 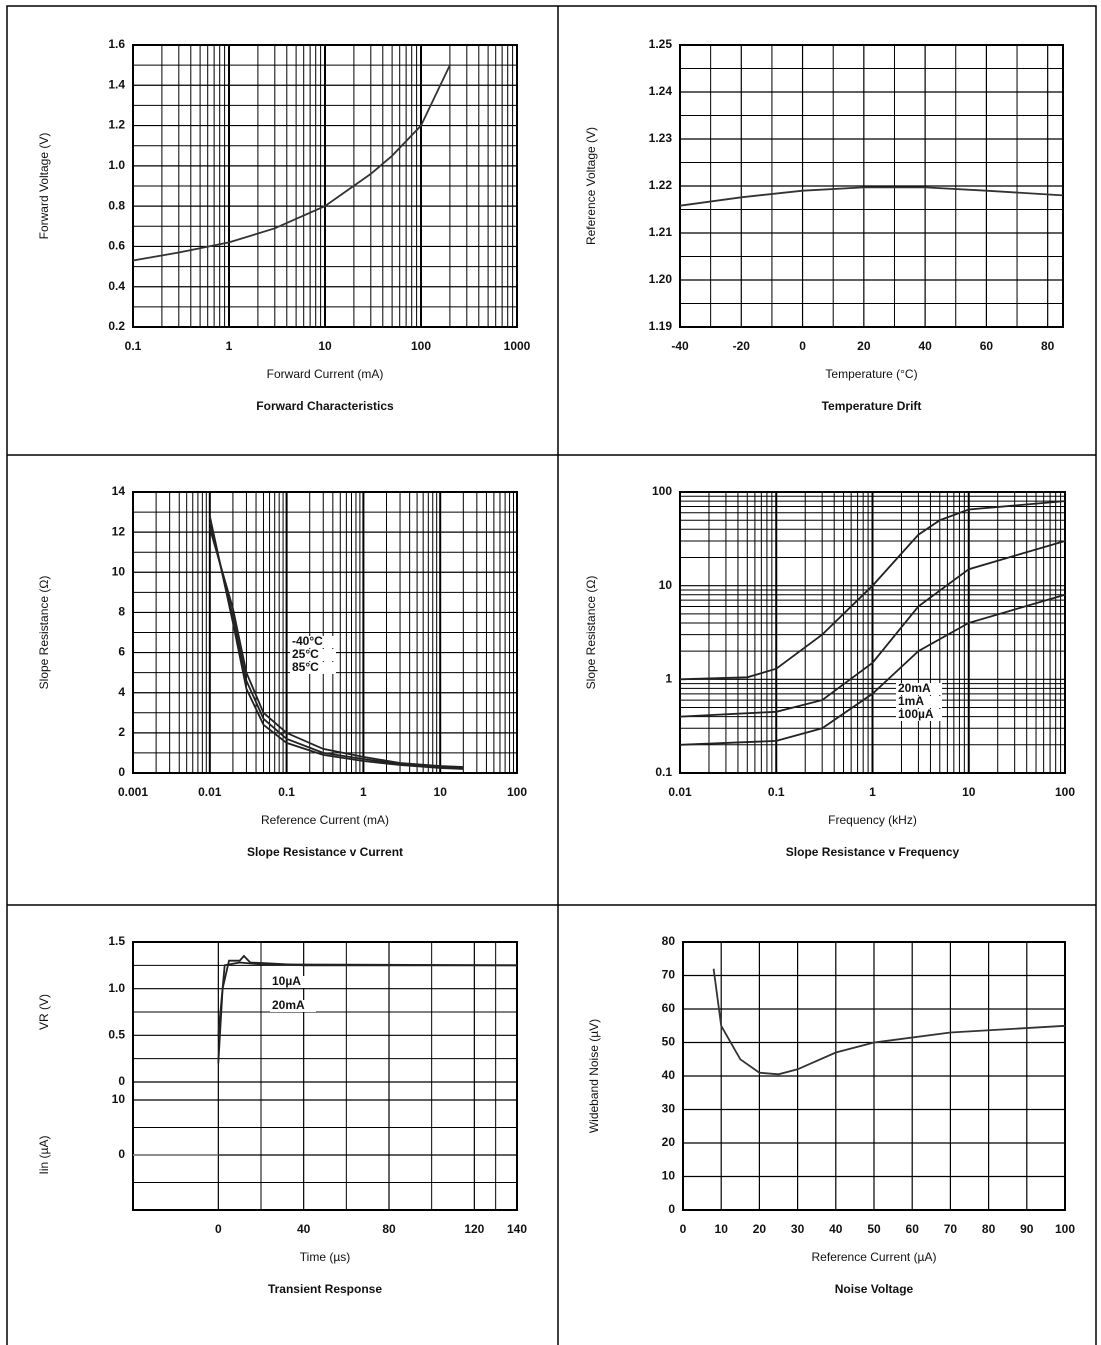 I want to click on y-tick-label: 1.19, so click(x=661, y=326).